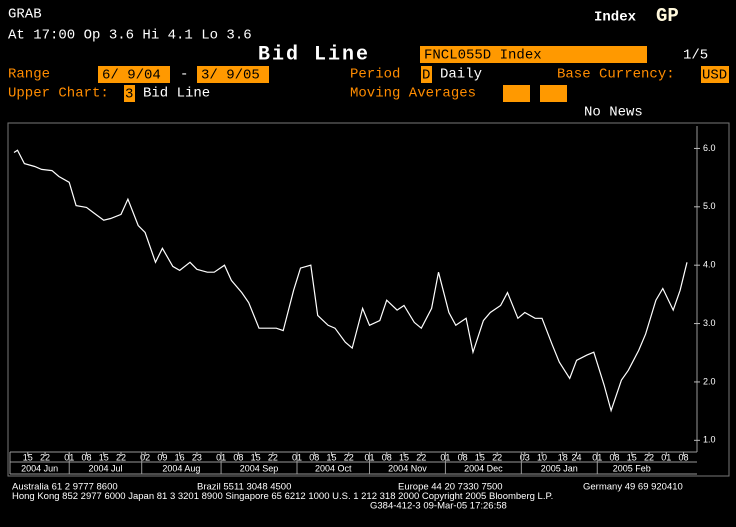 The width and height of the screenshot is (736, 527). I want to click on period-code: D, so click(426, 76).